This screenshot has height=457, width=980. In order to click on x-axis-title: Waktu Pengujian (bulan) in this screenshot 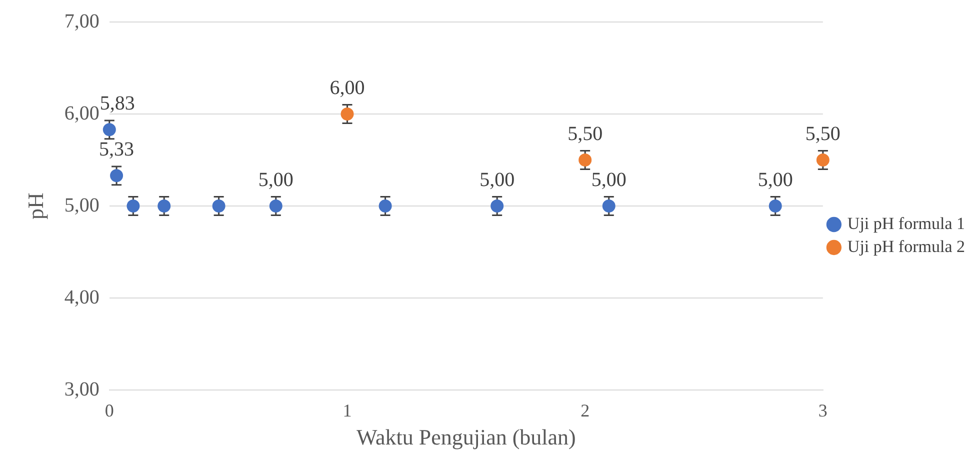, I will do `click(466, 437)`.